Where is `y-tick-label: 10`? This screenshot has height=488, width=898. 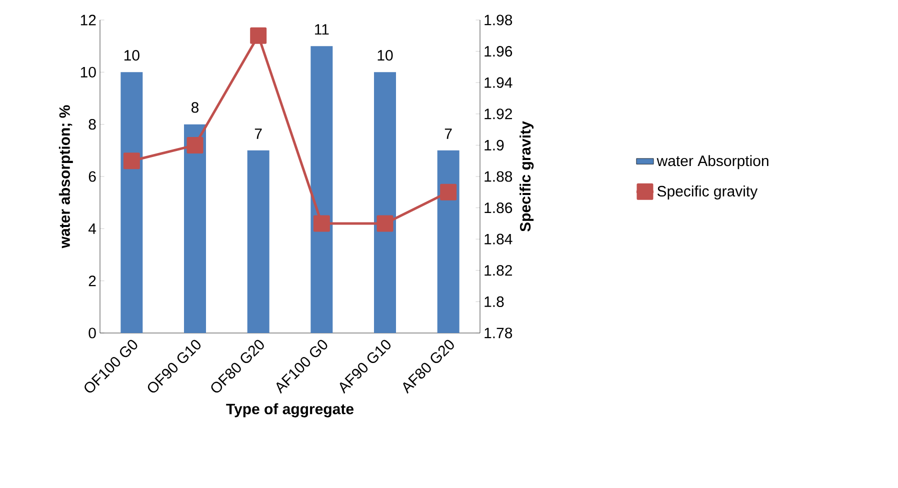 y-tick-label: 10 is located at coordinates (88, 72).